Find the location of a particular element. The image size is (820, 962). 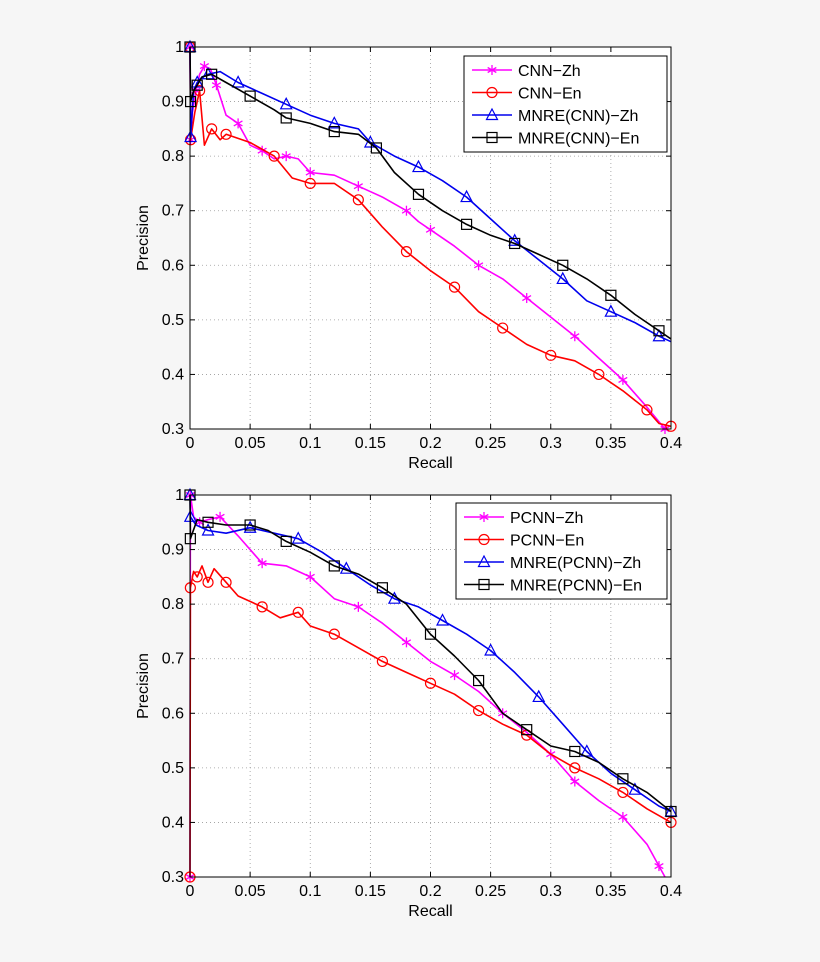

y-tick-label: 0.3 is located at coordinates (173, 877).